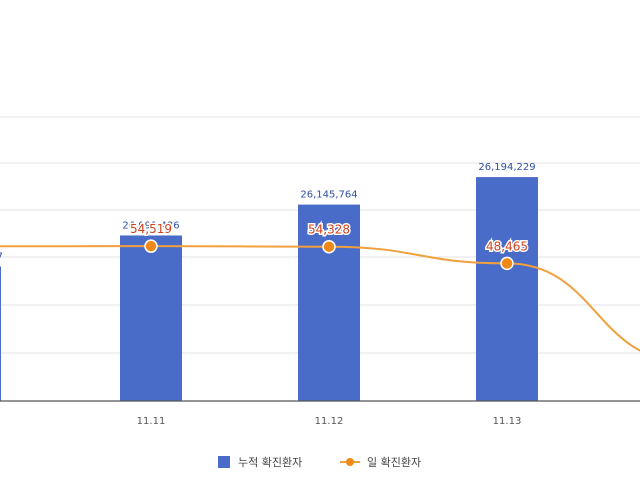 Image resolution: width=640 pixels, height=480 pixels. I want to click on bar-data-label: 26,091,436, so click(150, 225).